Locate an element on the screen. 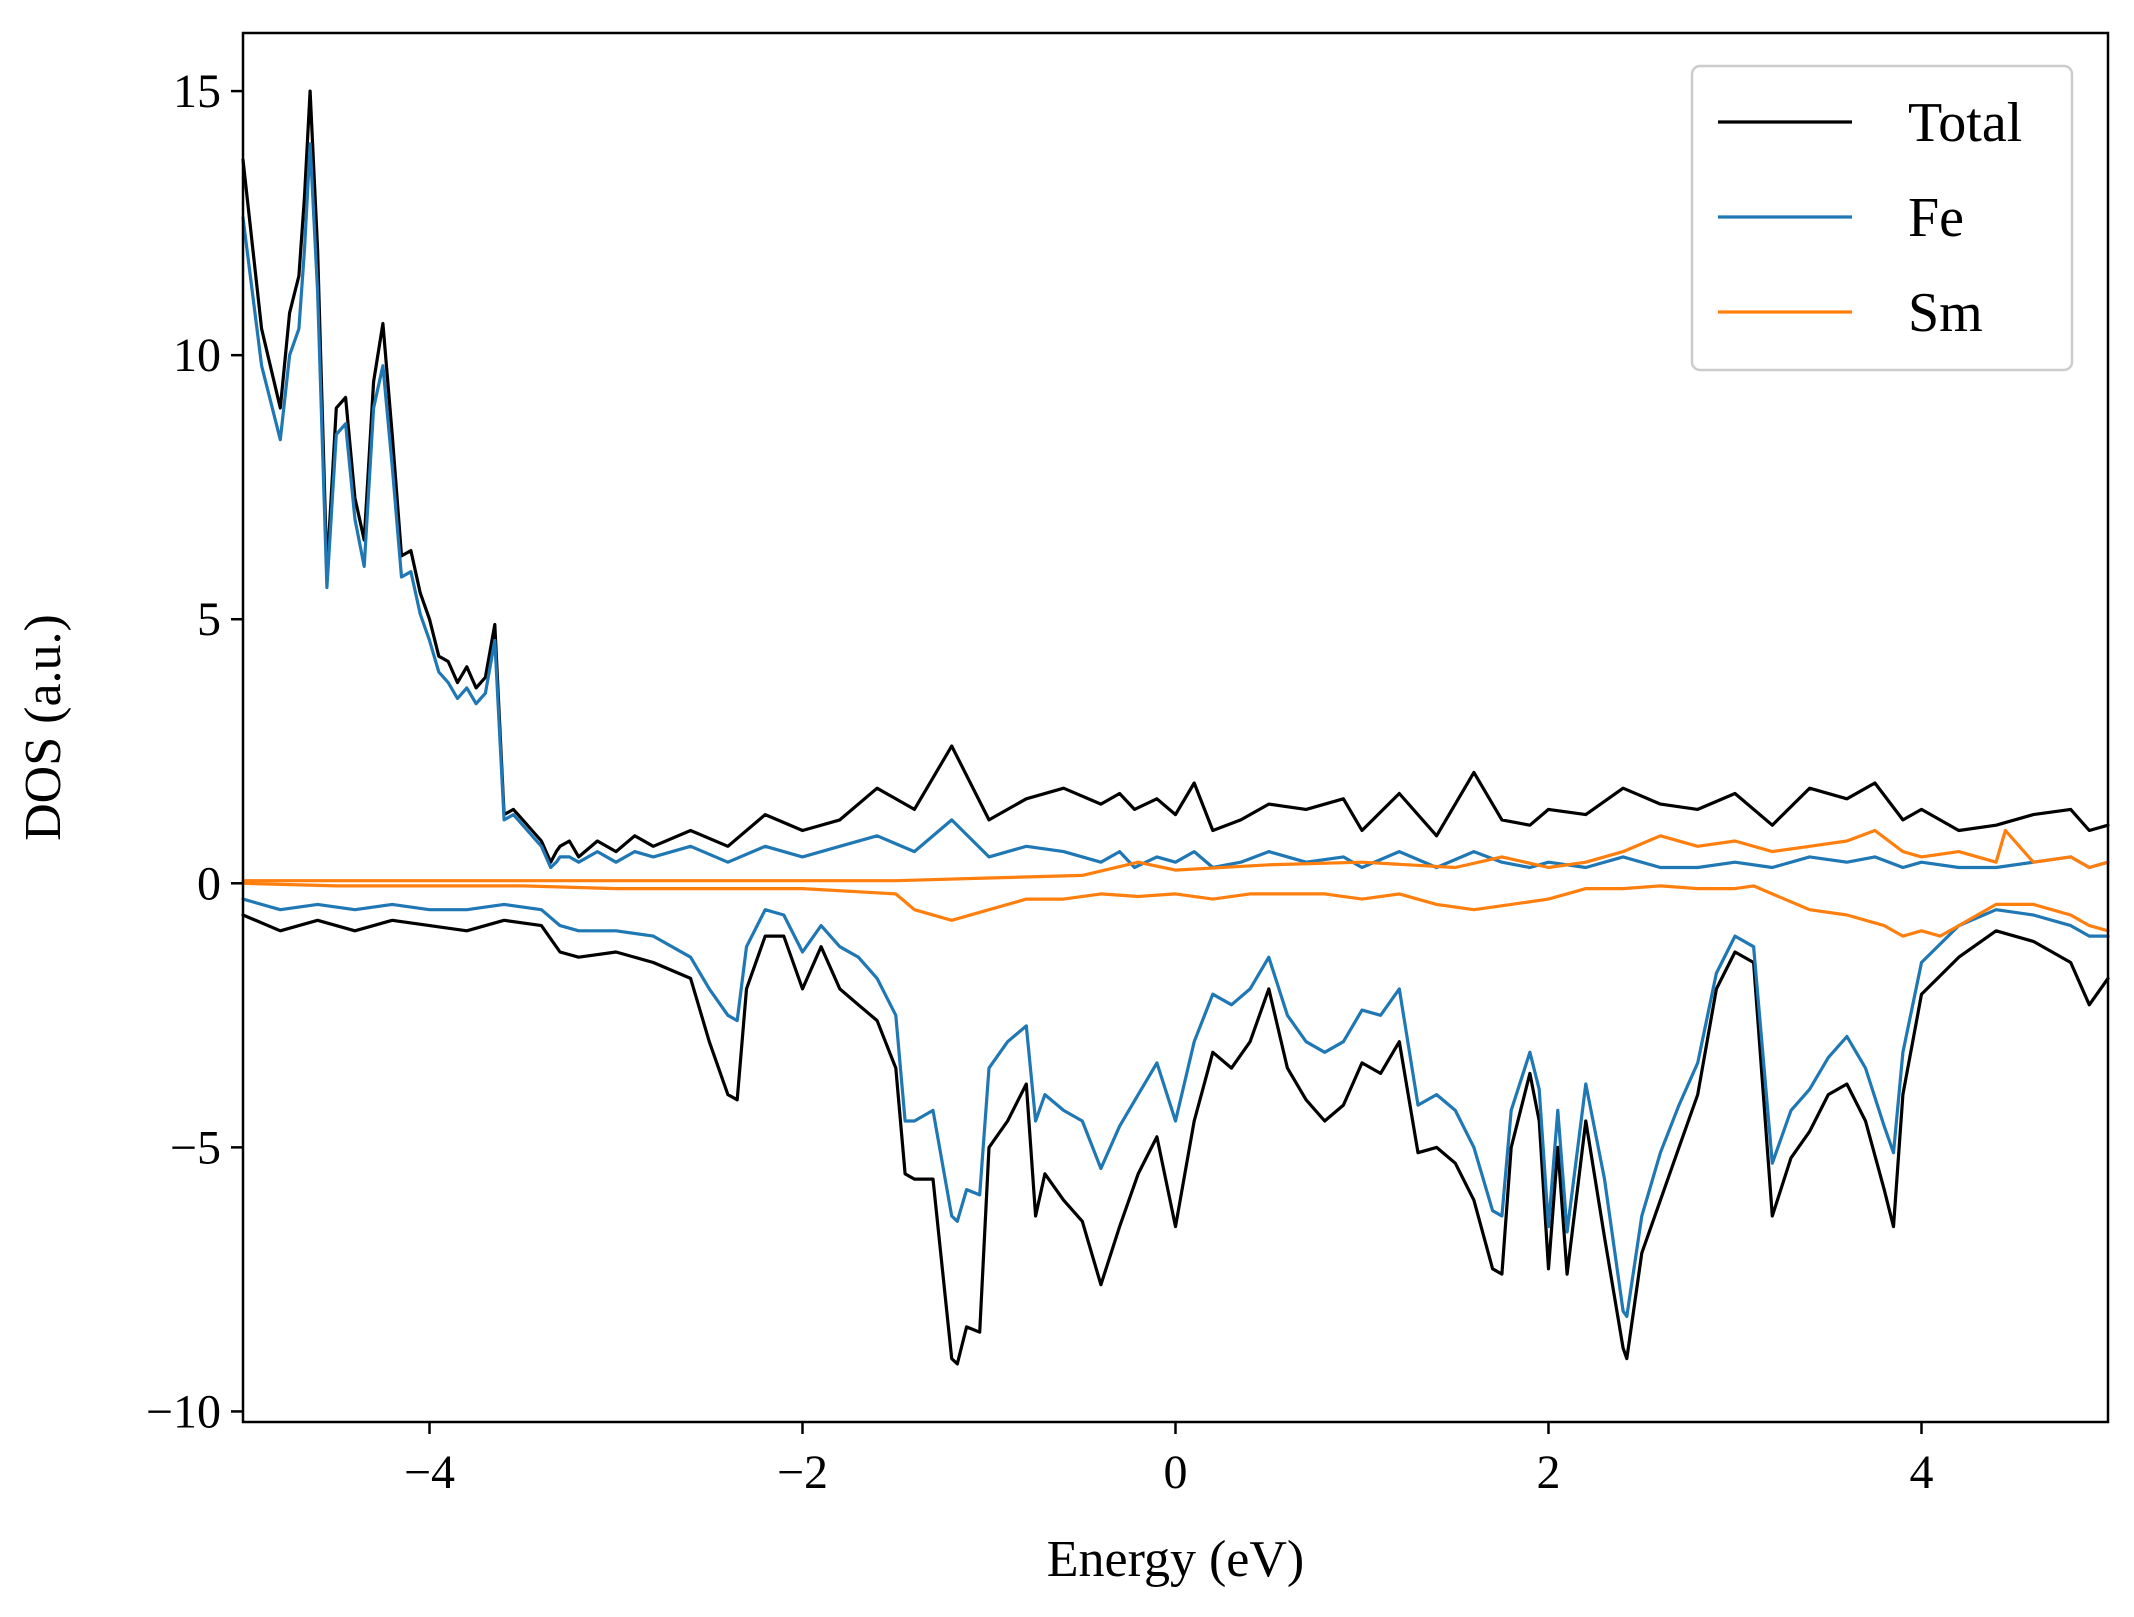 The height and width of the screenshot is (1617, 2134). y-tick-label: −5 is located at coordinates (195, 1147).